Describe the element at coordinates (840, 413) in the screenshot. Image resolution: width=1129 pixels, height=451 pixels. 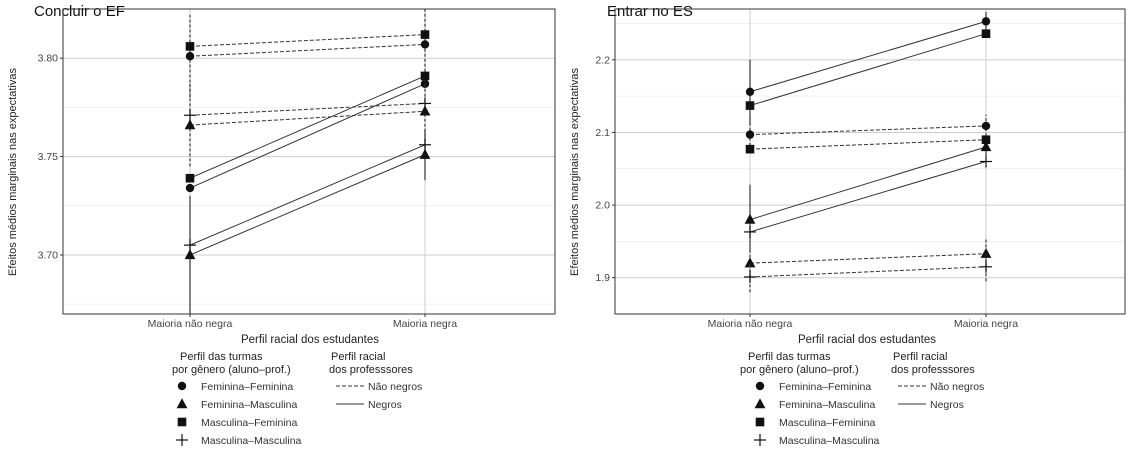
I see `legend-keys-es` at that location.